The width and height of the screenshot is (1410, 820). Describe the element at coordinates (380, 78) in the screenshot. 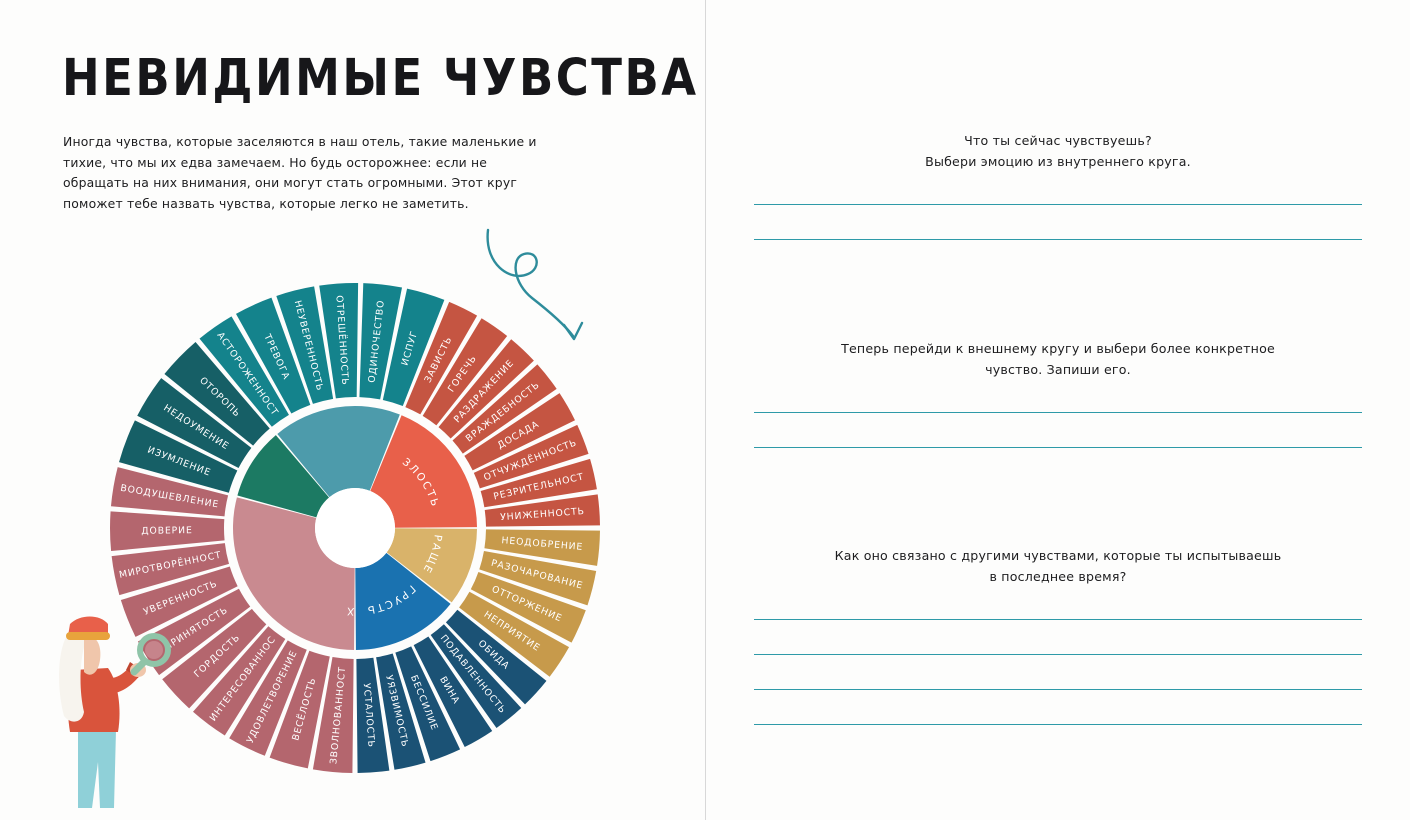

I see `page-title: НЕВИДИМЫЕ ЧУВСТВА` at that location.